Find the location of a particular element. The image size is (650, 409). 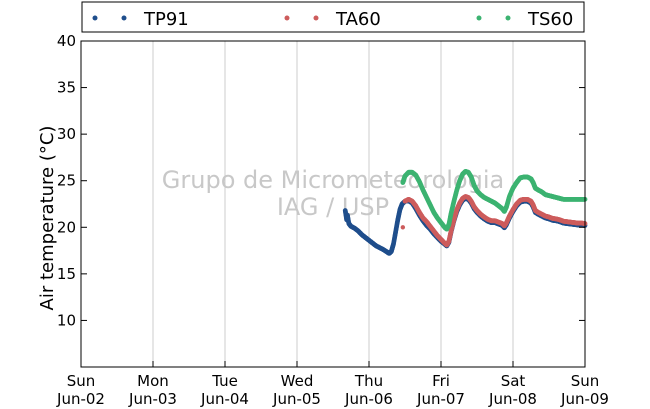

x-tick-label-day: Mon is located at coordinates (153, 381).